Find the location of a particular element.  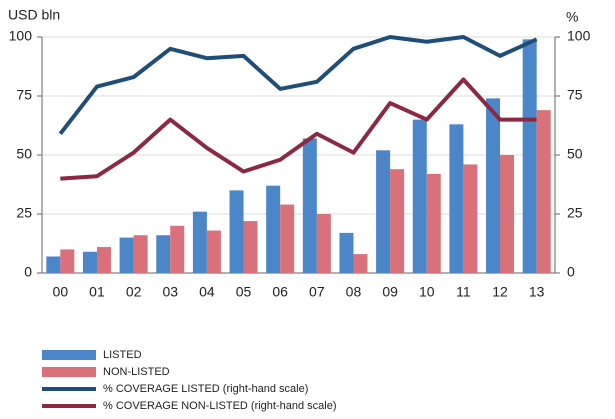

y2-tick-label: 50 is located at coordinates (575, 154).